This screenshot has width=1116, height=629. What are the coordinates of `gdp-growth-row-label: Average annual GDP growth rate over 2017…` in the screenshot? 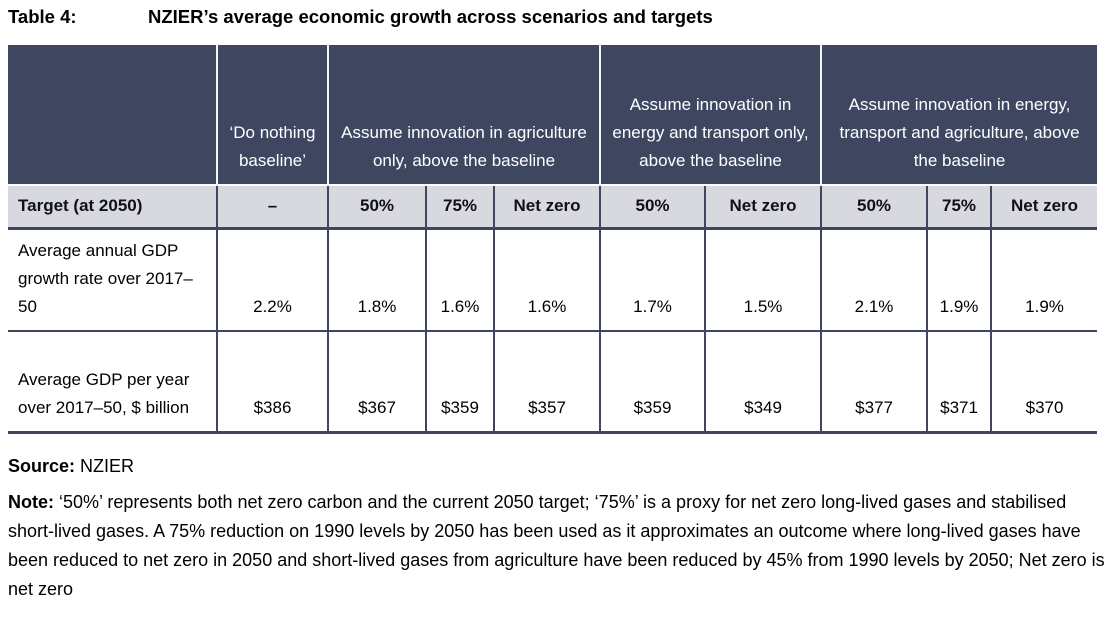 It's located at (112, 280).